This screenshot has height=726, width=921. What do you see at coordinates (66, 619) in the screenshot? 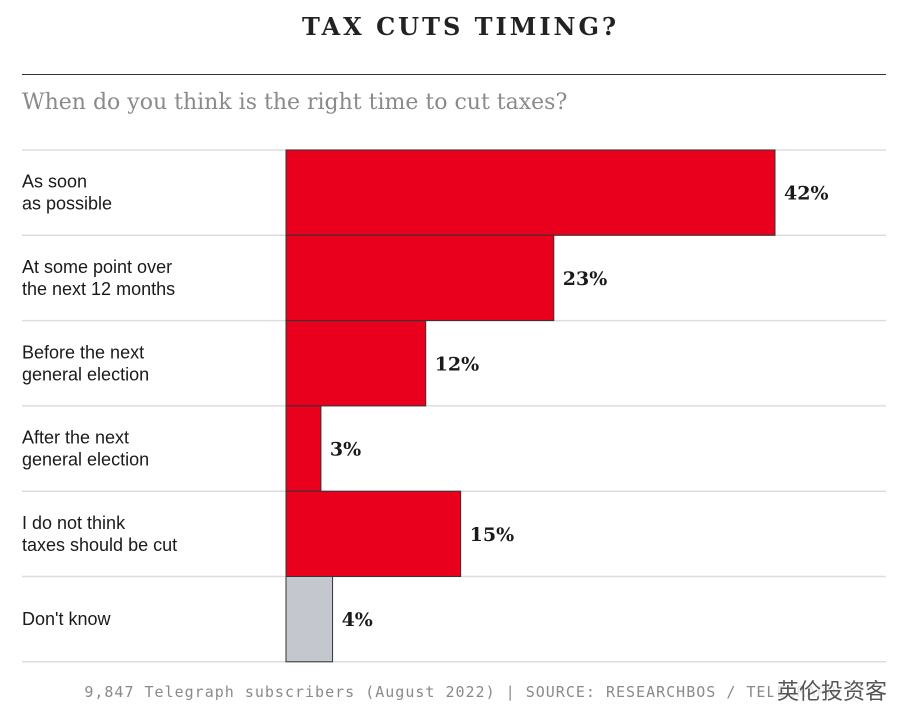
I see `category-label: Don't know` at bounding box center [66, 619].